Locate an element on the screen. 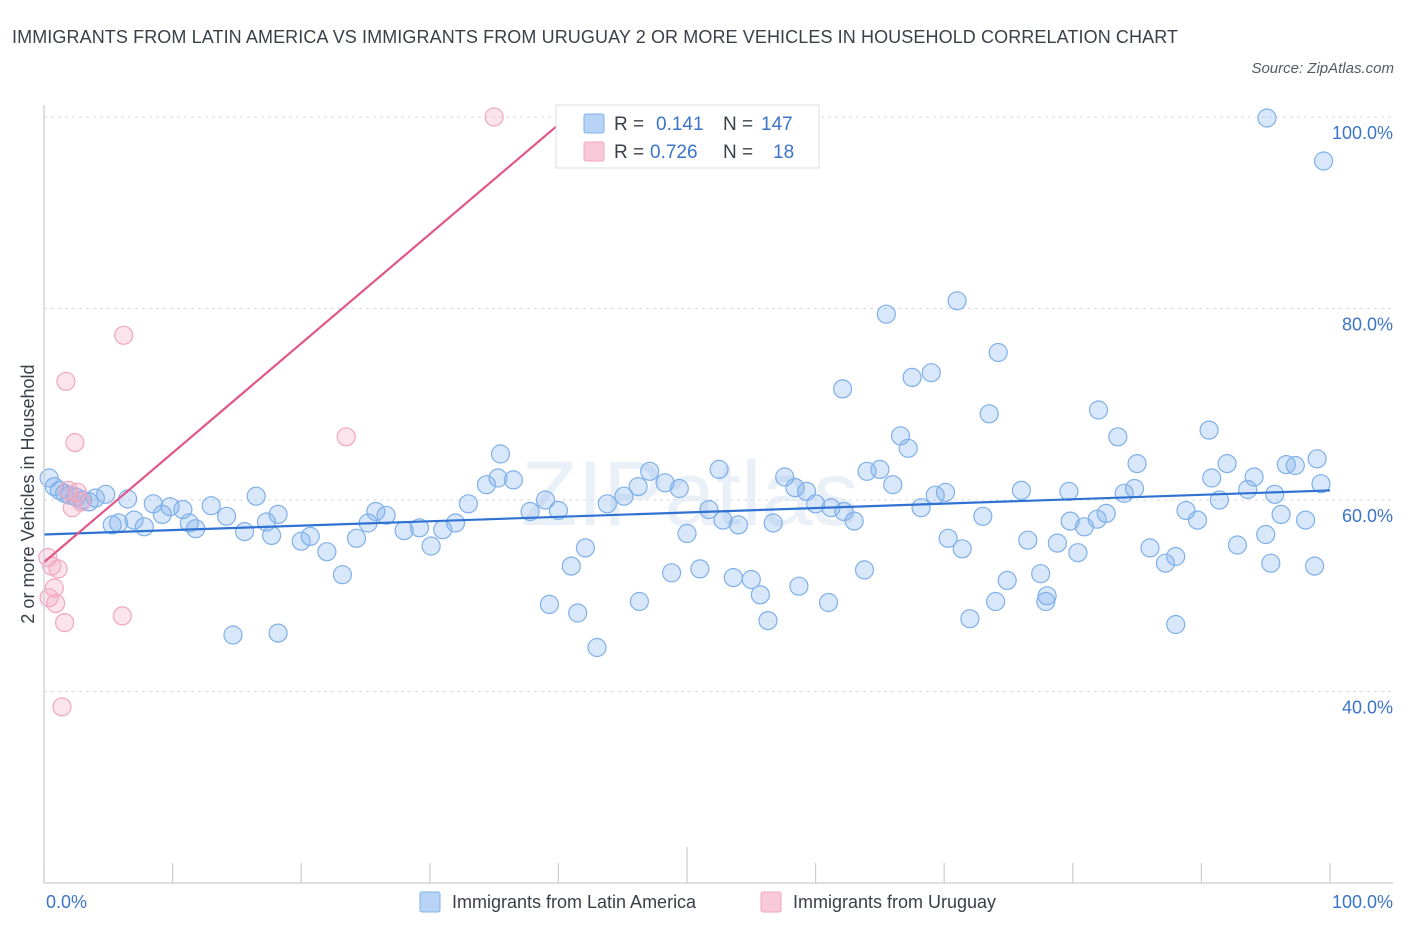 Image resolution: width=1406 pixels, height=930 pixels. x-tick-label: 0.0% is located at coordinates (66, 902).